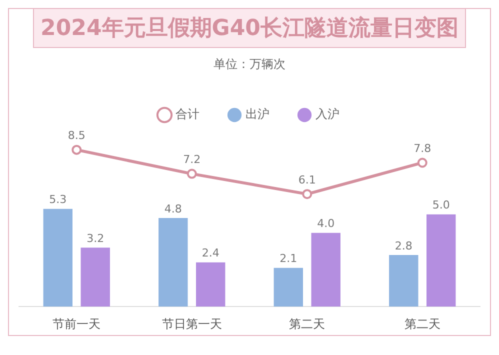  Describe the element at coordinates (423, 149) in the screenshot. I see `data-label: 7.8` at that location.